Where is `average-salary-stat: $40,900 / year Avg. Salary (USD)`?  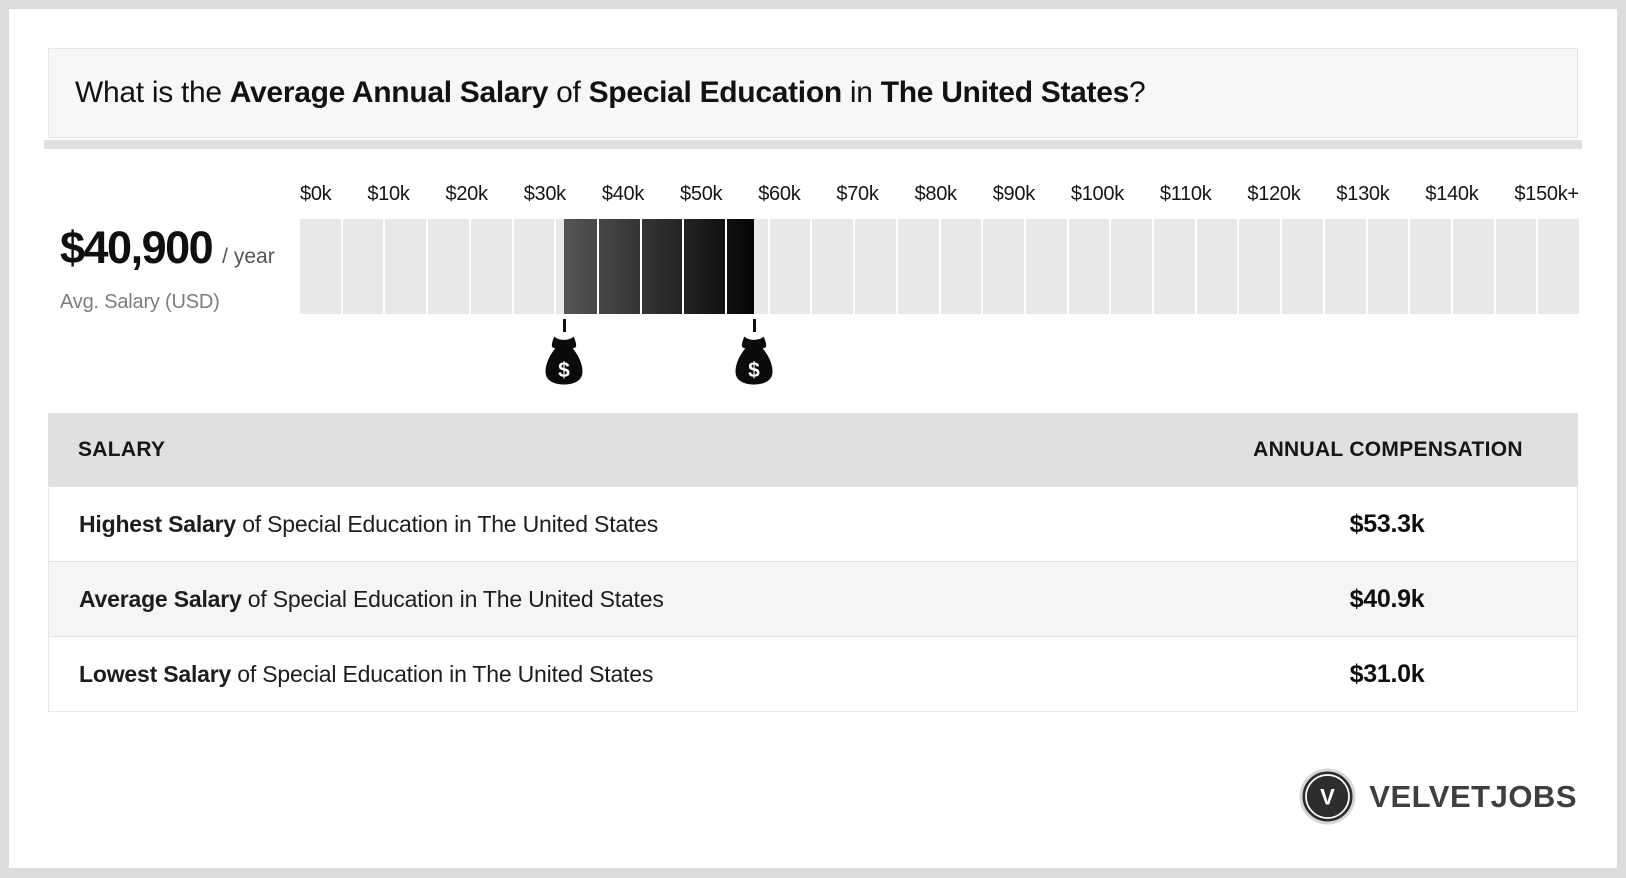 average-salary-stat: $40,900 / year Avg. Salary (USD) is located at coordinates (178, 268).